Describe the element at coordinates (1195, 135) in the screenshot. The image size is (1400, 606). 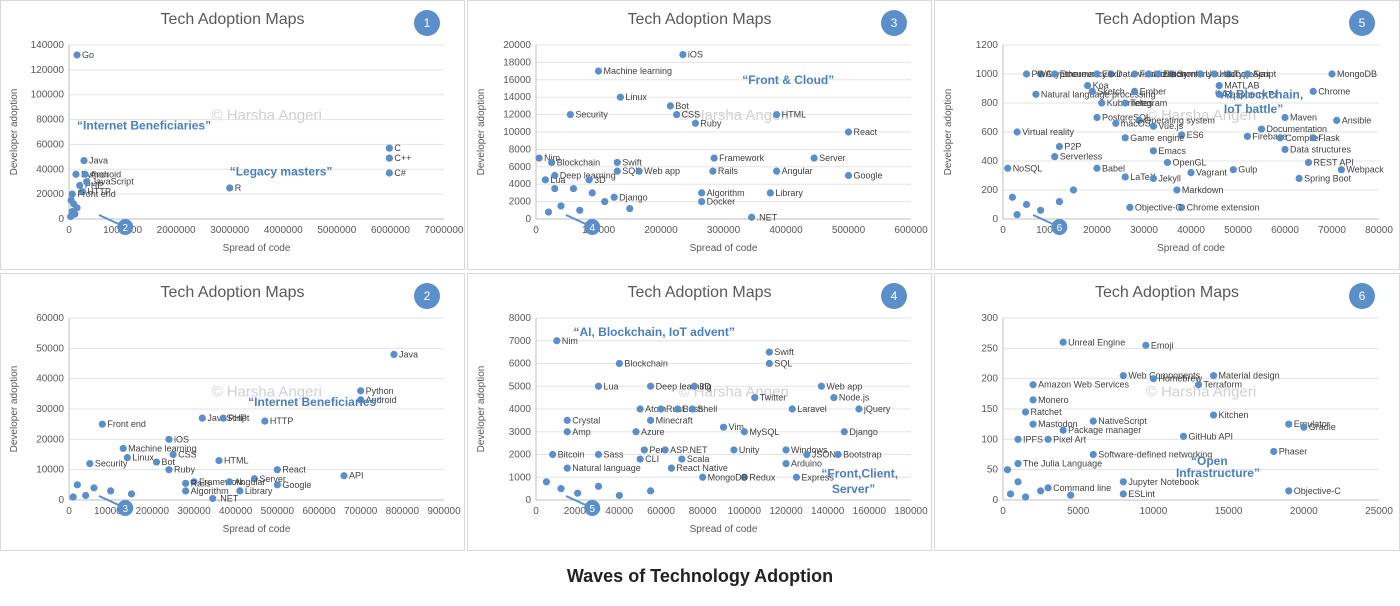
I see `data-point-label: ES6` at that location.